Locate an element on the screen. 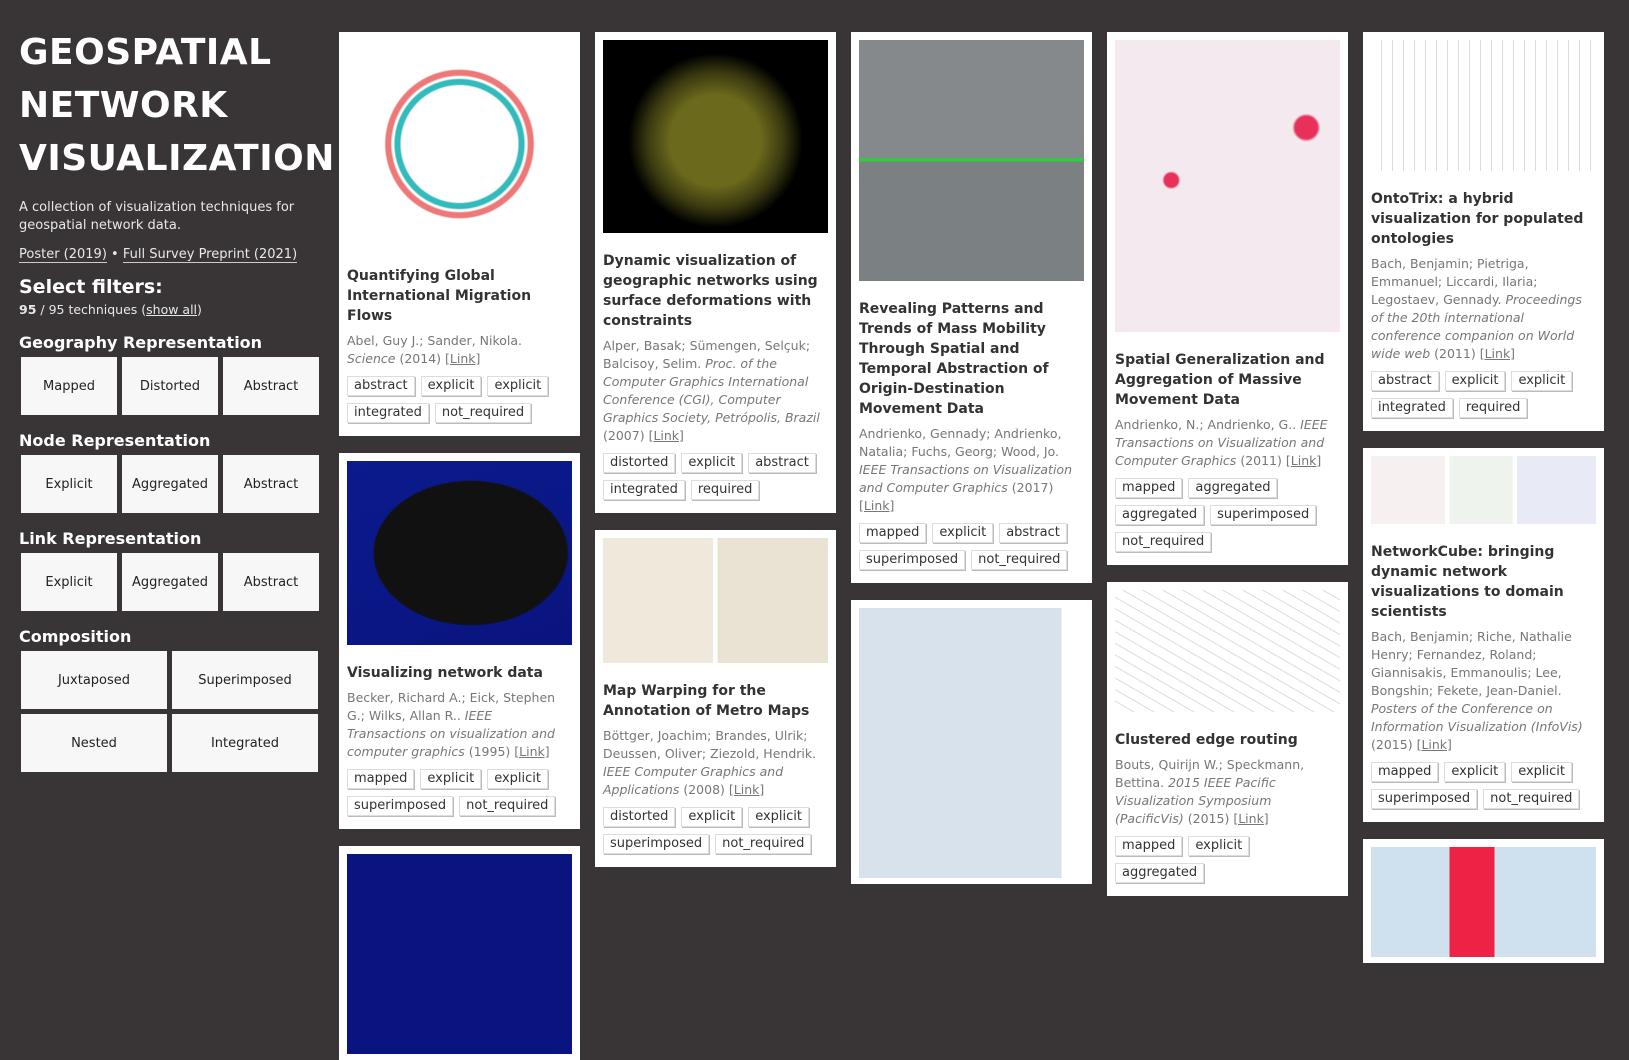 The image size is (1629, 1060). year: (2017) is located at coordinates (1032, 487).